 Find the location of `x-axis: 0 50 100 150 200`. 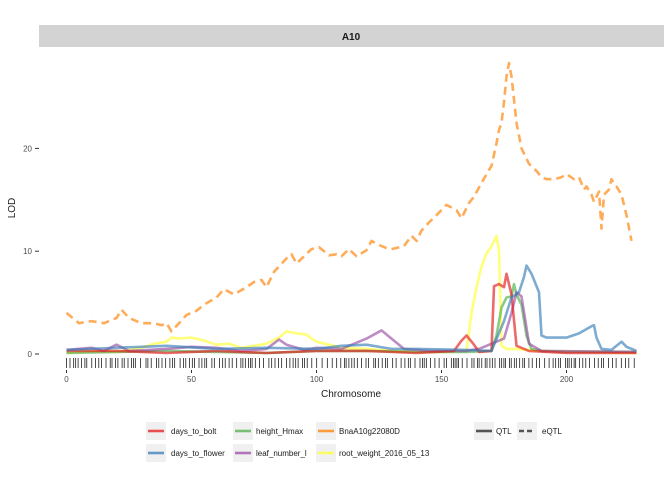

x-axis: 0 50 100 150 200 is located at coordinates (319, 377).